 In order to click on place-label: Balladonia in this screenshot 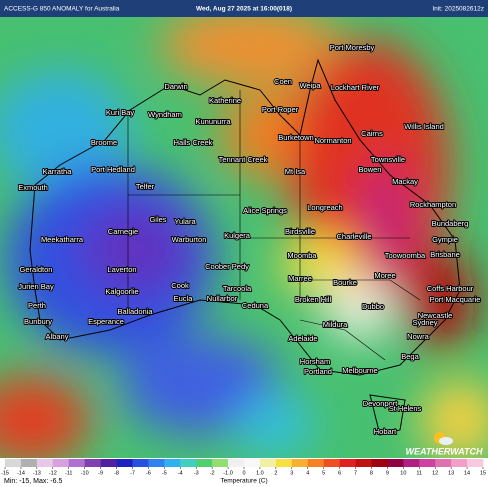, I will do `click(135, 311)`.